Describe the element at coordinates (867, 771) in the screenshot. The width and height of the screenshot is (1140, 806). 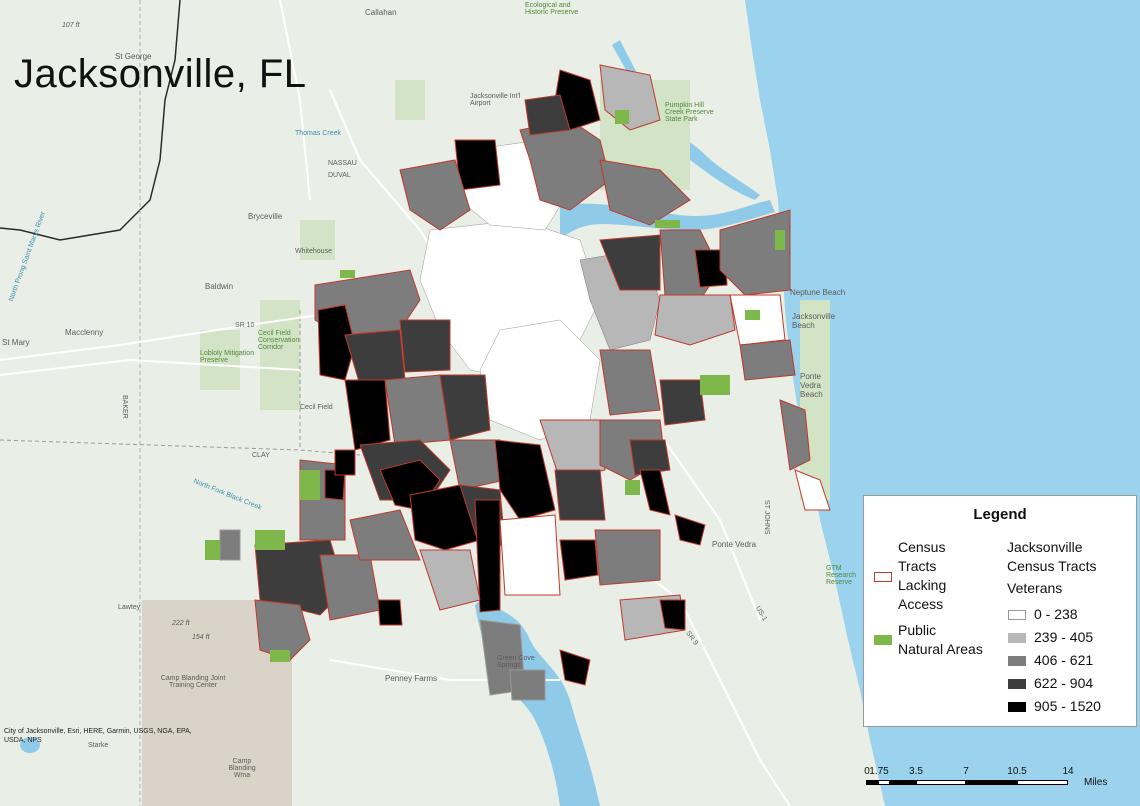
I see `scale-tick: 0` at that location.